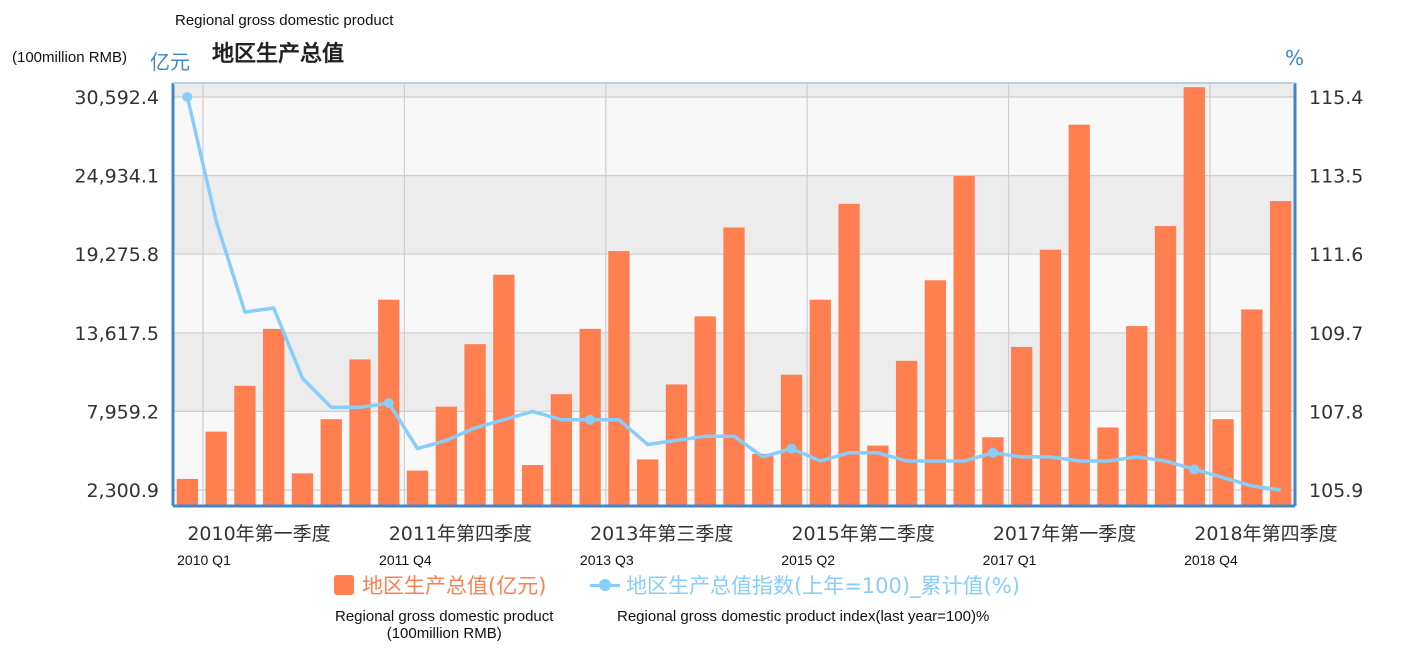  I want to click on english-title-annotation: Regional gross domestic product, so click(284, 20).